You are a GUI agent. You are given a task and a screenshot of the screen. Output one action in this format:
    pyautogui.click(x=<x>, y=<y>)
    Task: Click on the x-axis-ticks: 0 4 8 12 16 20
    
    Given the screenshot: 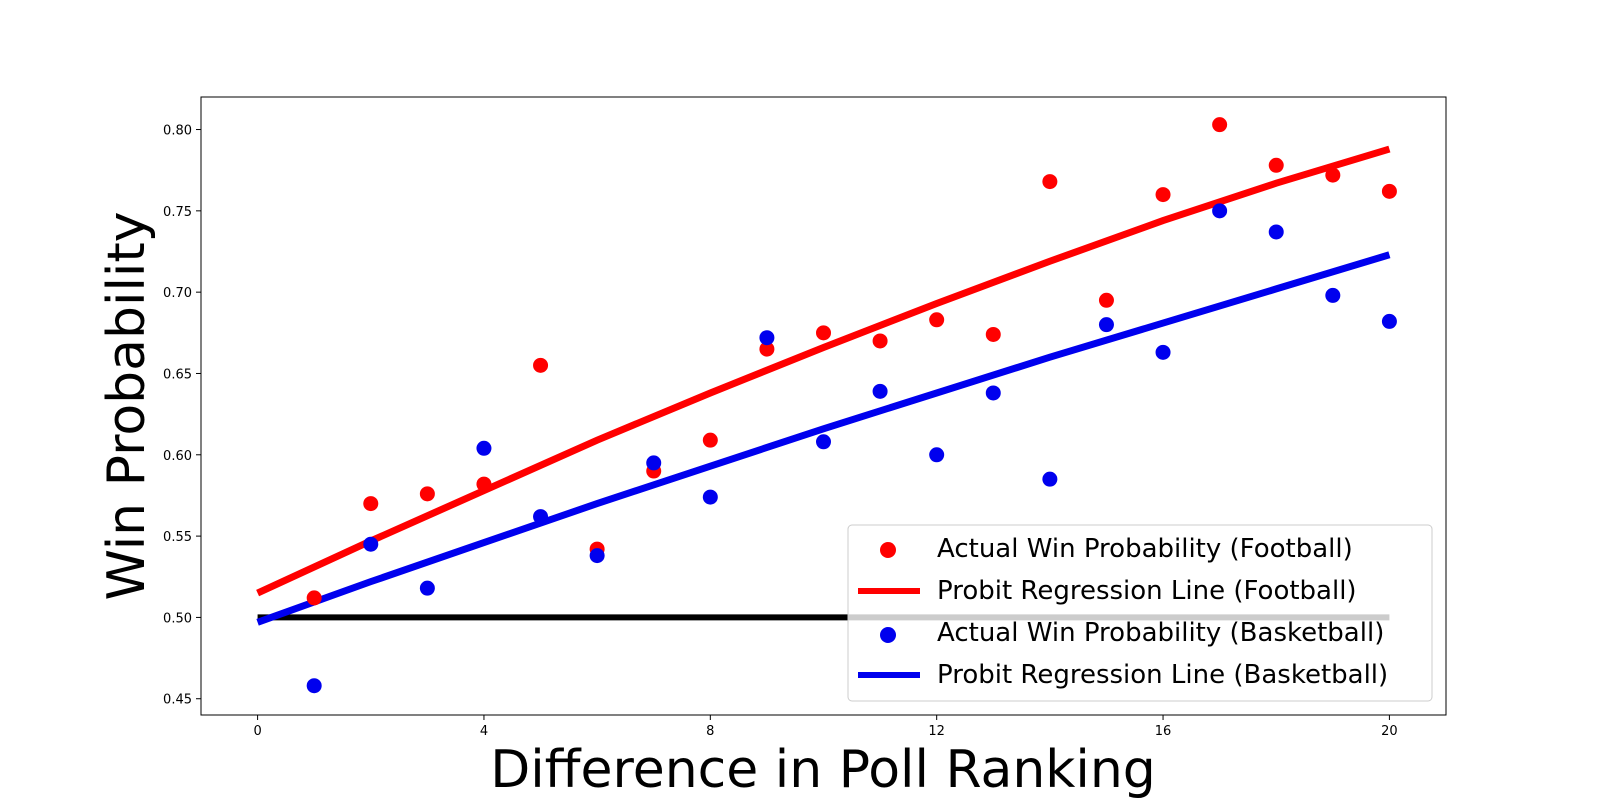 What is the action you would take?
    pyautogui.click(x=825, y=727)
    